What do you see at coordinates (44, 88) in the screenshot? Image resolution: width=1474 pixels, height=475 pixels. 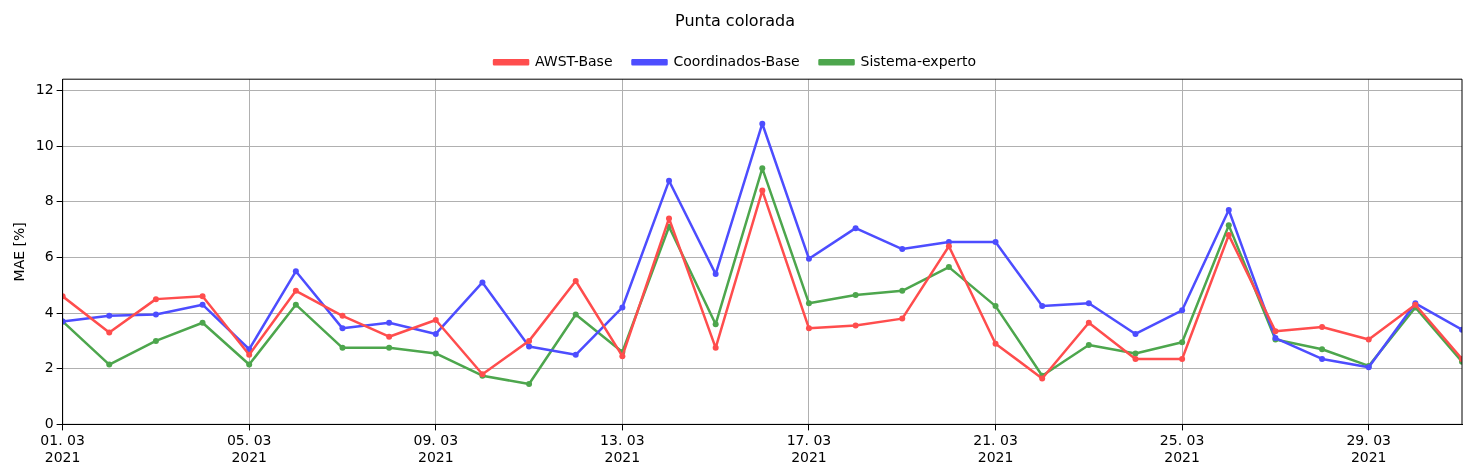 I see `y-tick-label: 12` at bounding box center [44, 88].